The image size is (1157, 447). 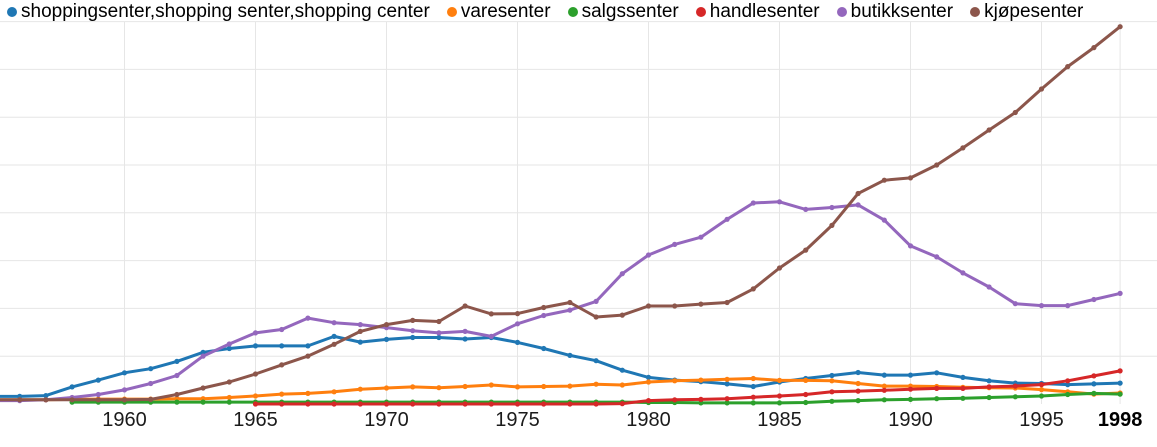 I want to click on series-line-shoppingsenter, so click(x=561, y=366).